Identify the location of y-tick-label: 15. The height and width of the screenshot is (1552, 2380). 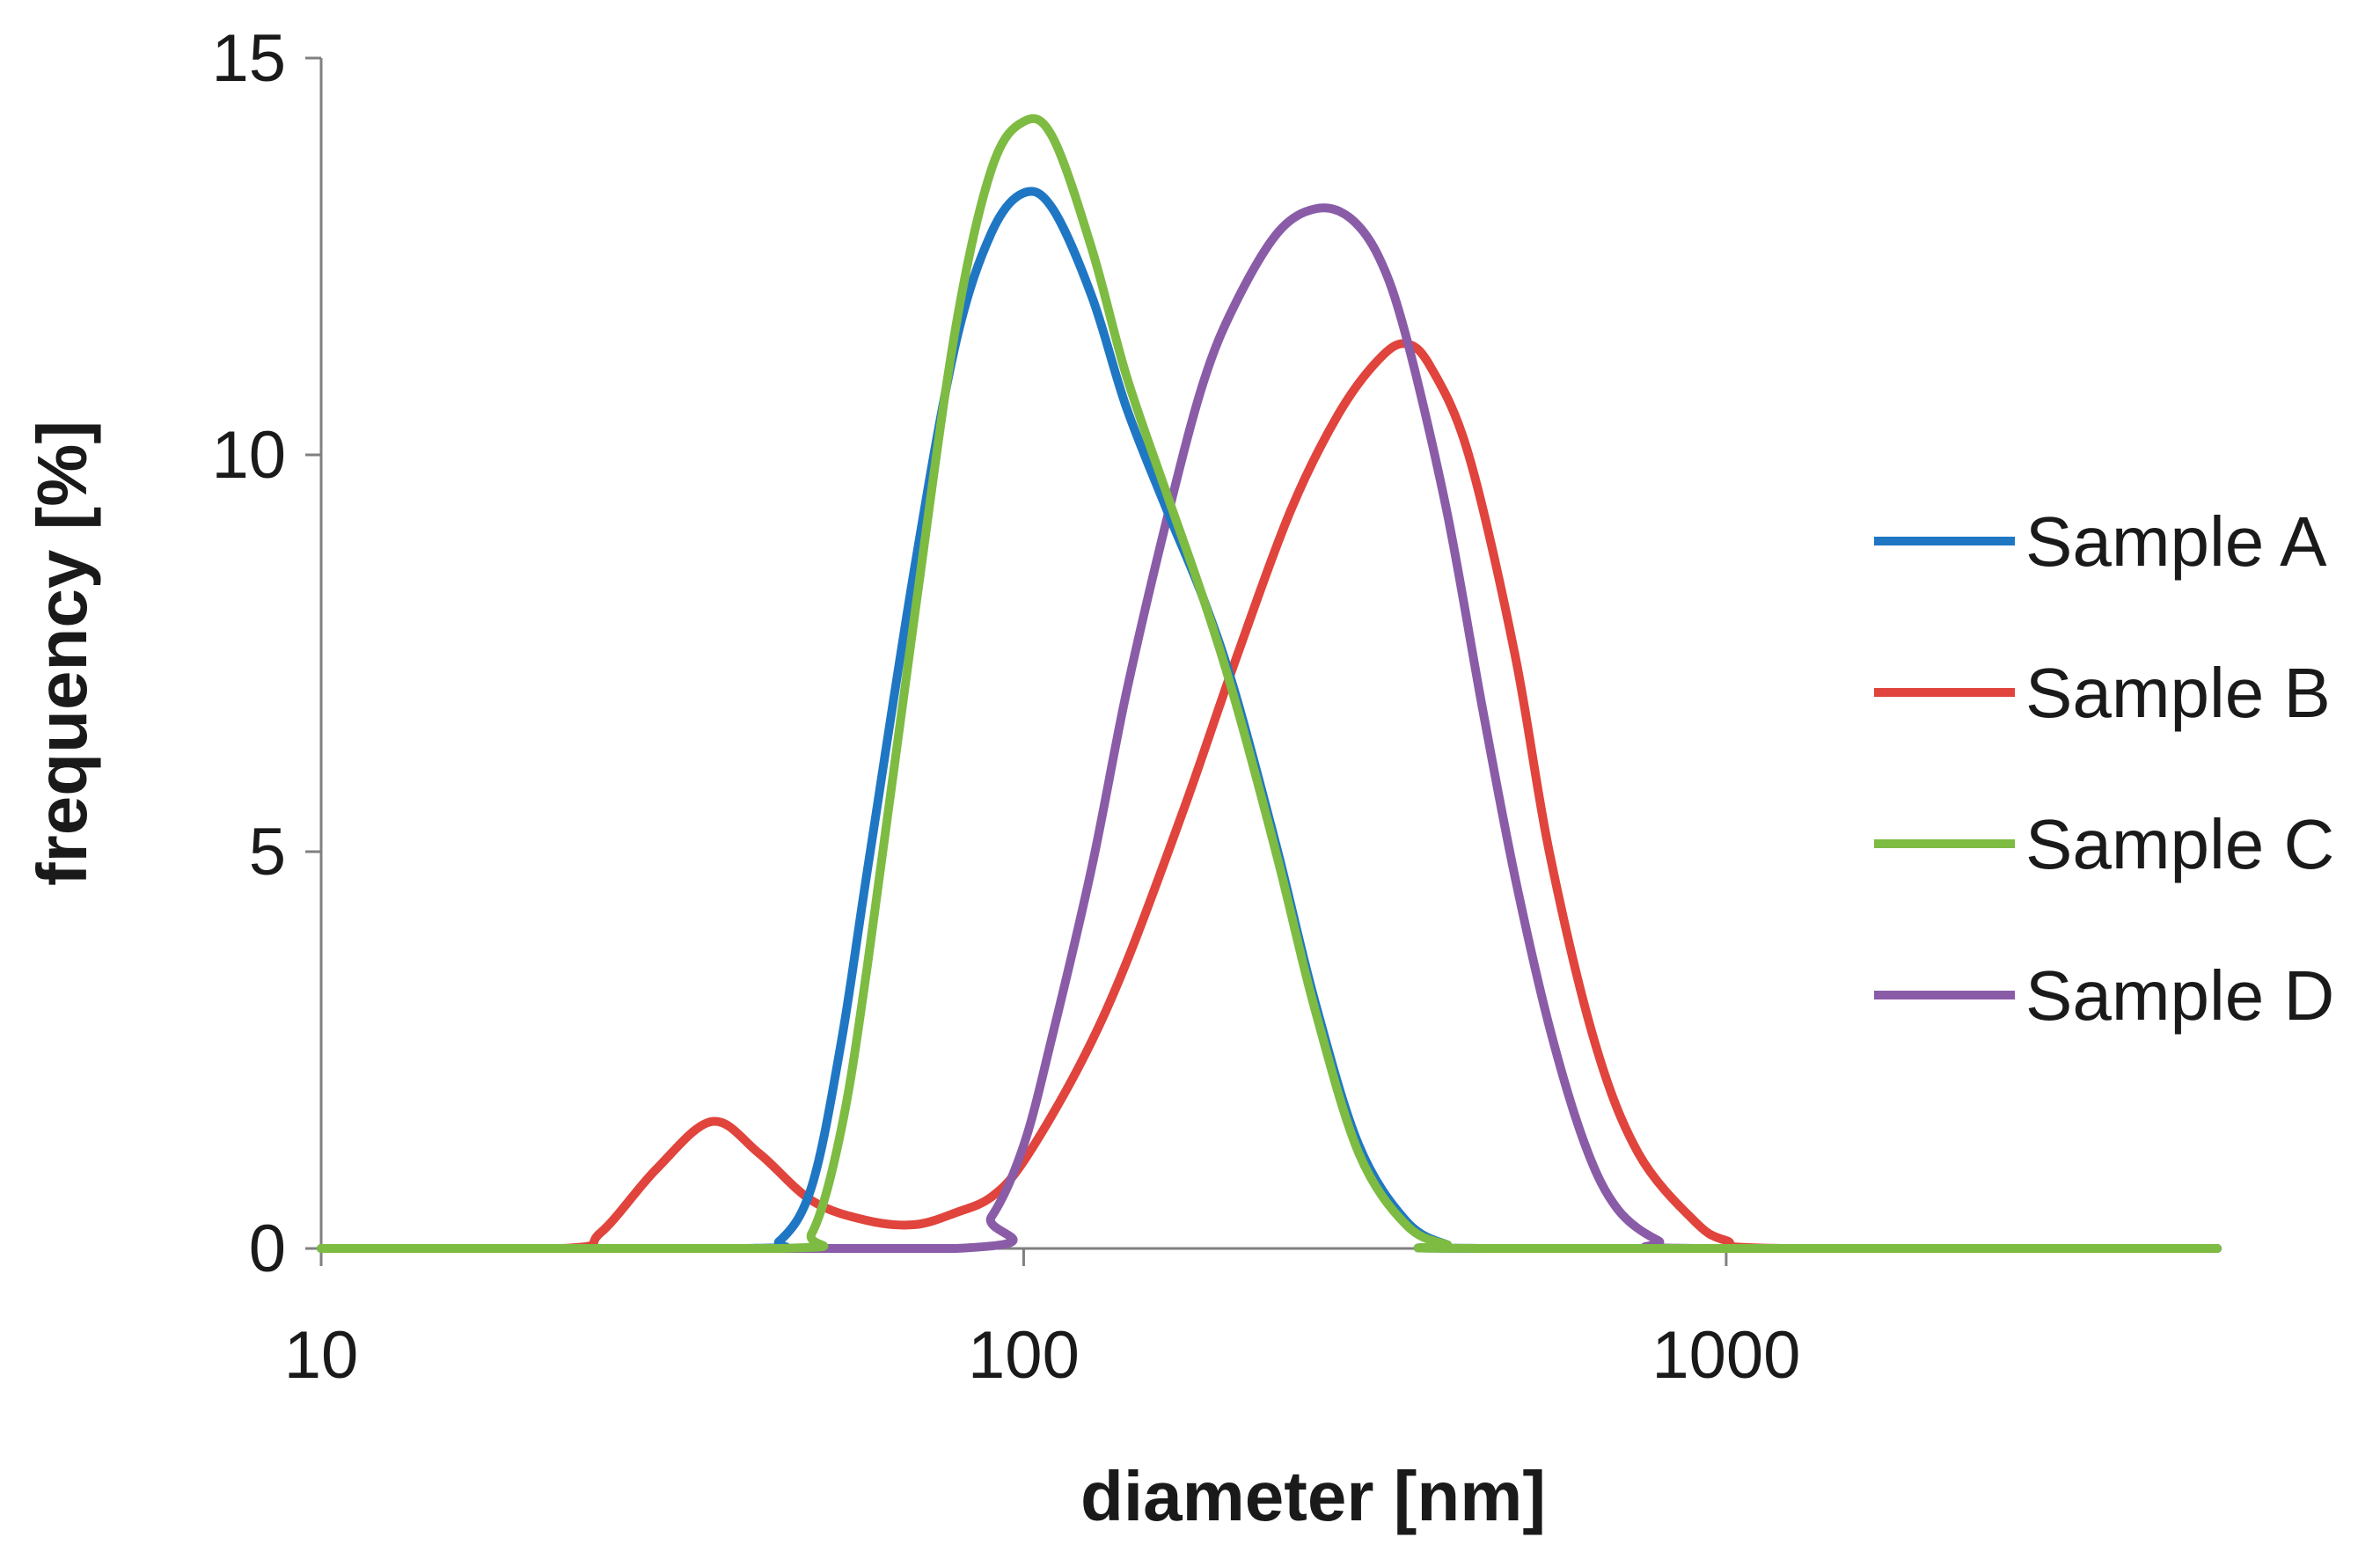
(248, 58).